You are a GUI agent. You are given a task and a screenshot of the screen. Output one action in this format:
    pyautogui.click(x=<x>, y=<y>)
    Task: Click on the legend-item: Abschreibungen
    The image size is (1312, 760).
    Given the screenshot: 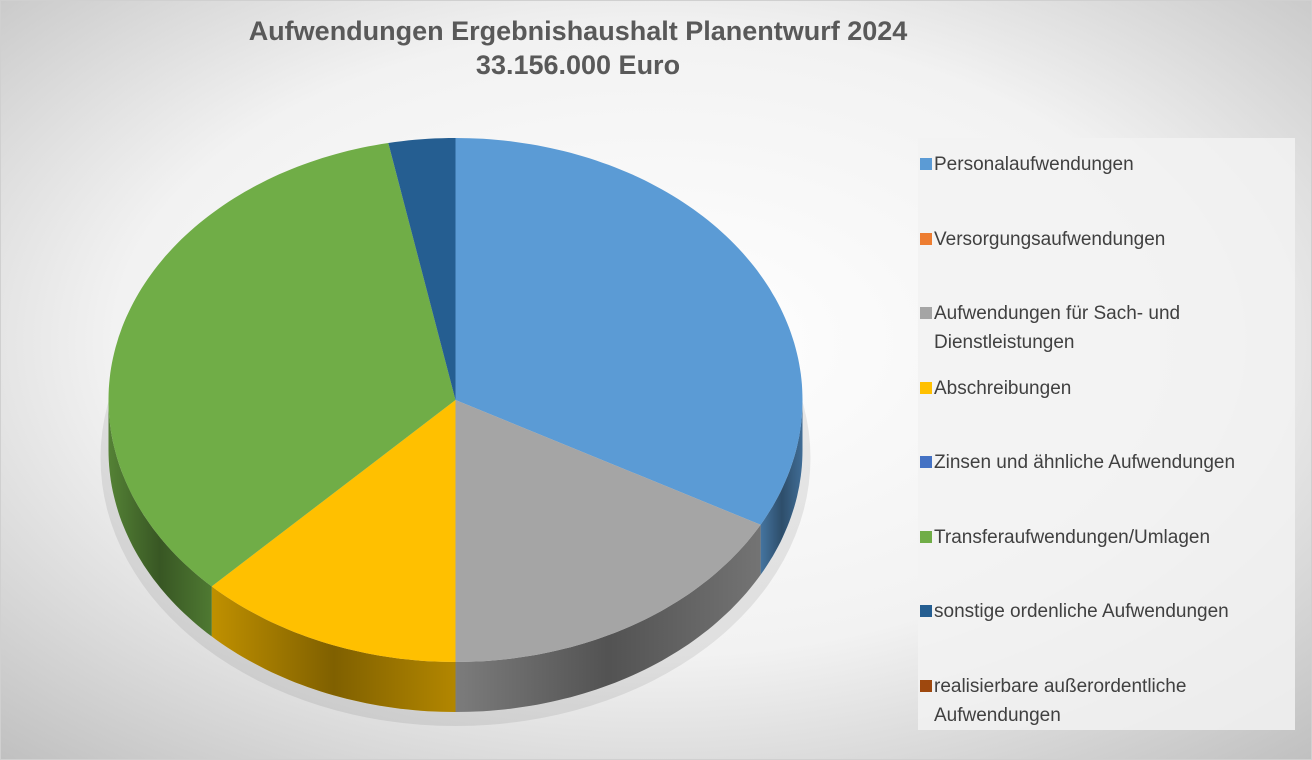 What is the action you would take?
    pyautogui.click(x=1103, y=388)
    